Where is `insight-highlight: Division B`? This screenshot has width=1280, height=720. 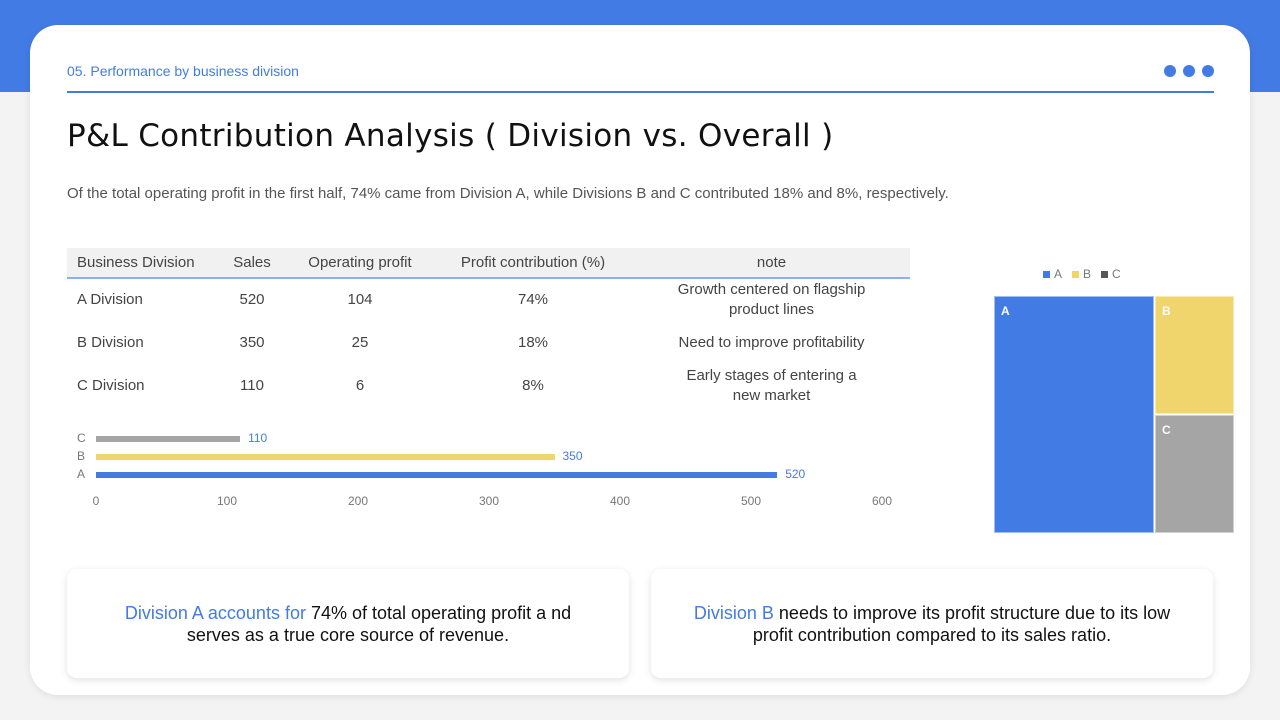 insight-highlight: Division B is located at coordinates (733, 612).